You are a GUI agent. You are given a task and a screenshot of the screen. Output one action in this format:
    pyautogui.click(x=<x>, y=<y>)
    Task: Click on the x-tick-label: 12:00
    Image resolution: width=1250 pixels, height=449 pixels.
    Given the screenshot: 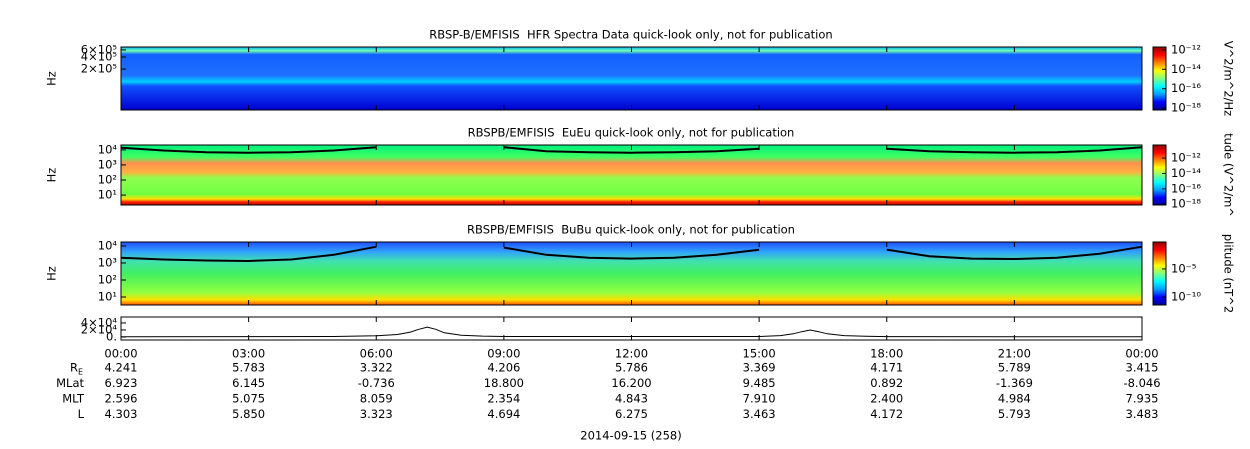 What is the action you would take?
    pyautogui.click(x=631, y=354)
    